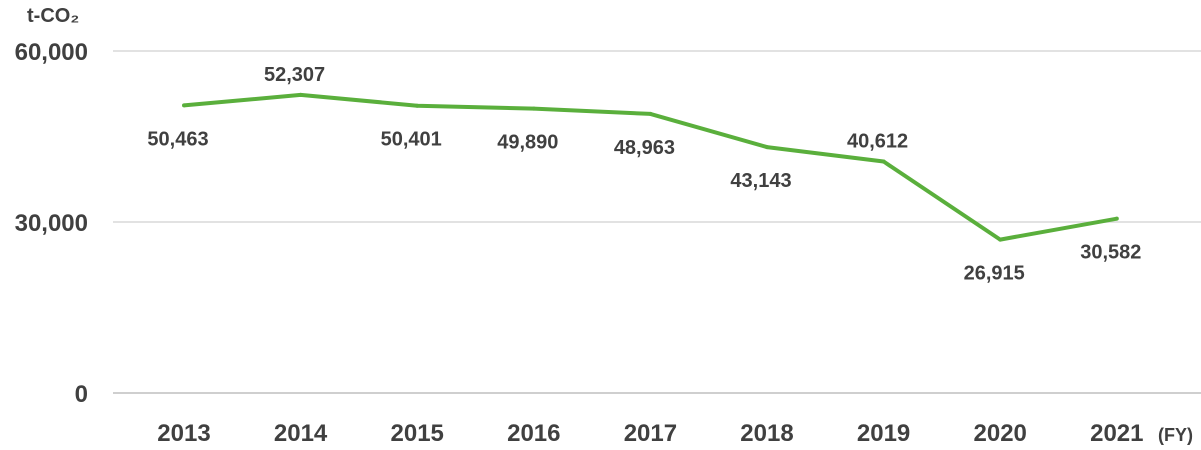  I want to click on x-tick-label: 2014, so click(301, 433).